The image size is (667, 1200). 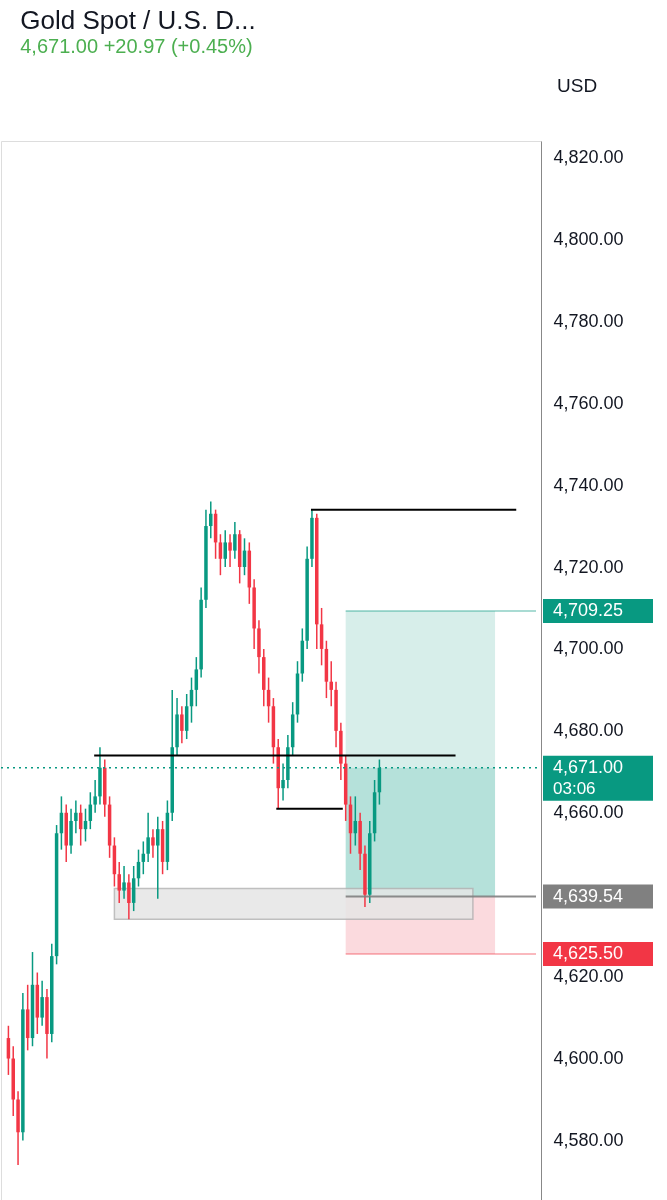 I want to click on y-tick-label: 4,820.00, so click(x=588, y=156).